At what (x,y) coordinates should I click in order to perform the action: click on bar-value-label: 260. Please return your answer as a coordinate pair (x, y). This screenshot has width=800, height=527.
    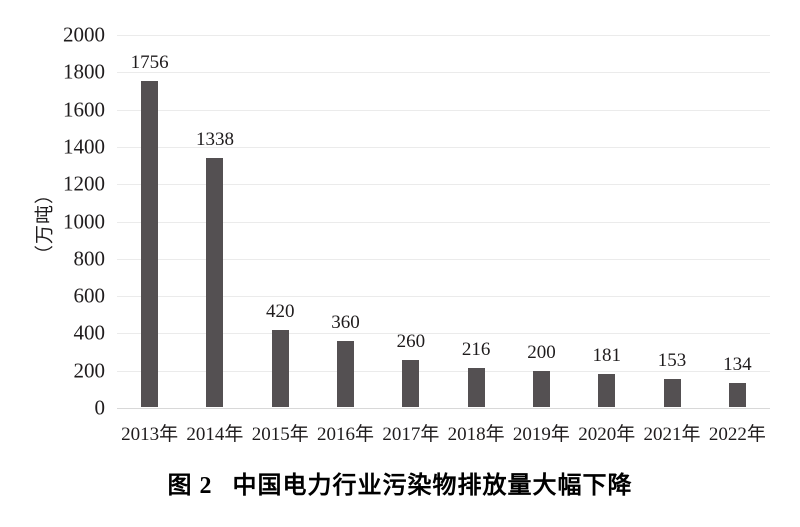
    Looking at the image, I should click on (411, 341).